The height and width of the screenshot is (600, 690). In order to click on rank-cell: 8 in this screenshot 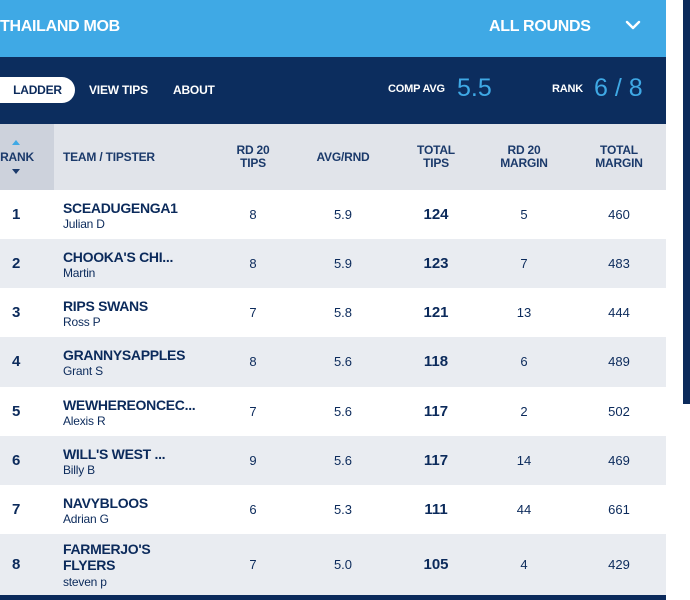, I will do `click(16, 564)`.